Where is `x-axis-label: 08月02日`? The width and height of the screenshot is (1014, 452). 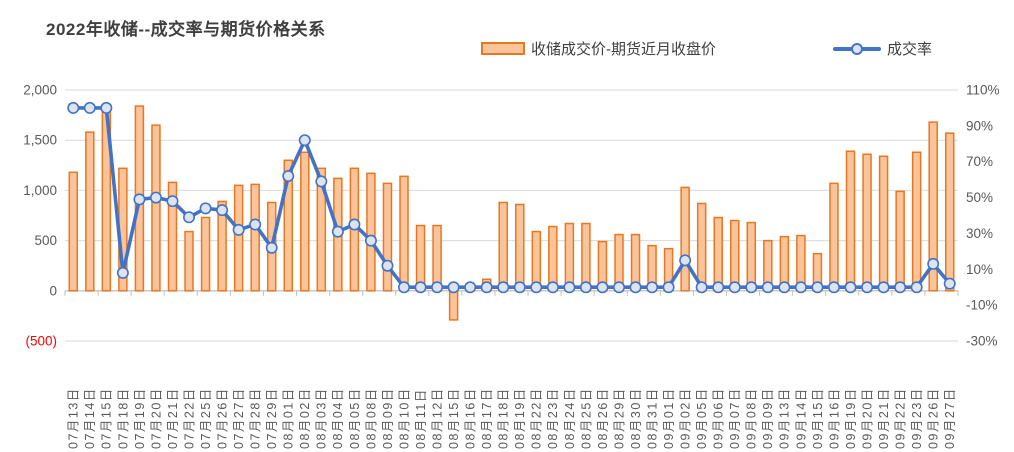
x-axis-label: 08月02日 is located at coordinates (305, 418).